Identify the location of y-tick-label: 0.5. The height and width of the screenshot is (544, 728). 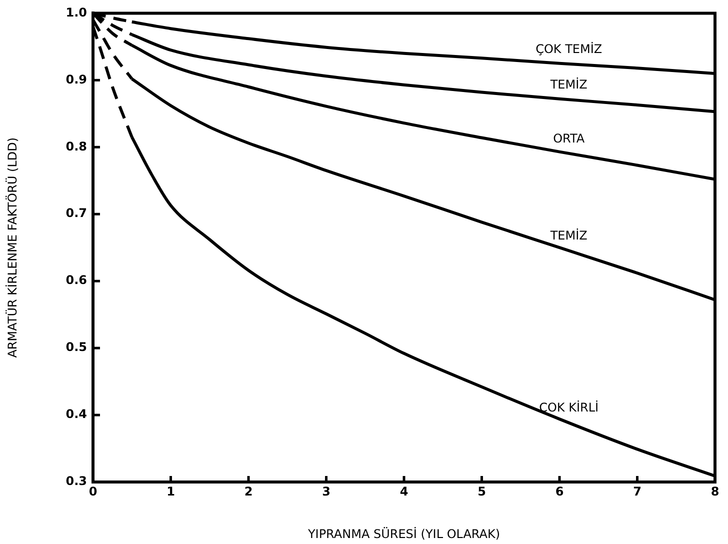
(76, 347).